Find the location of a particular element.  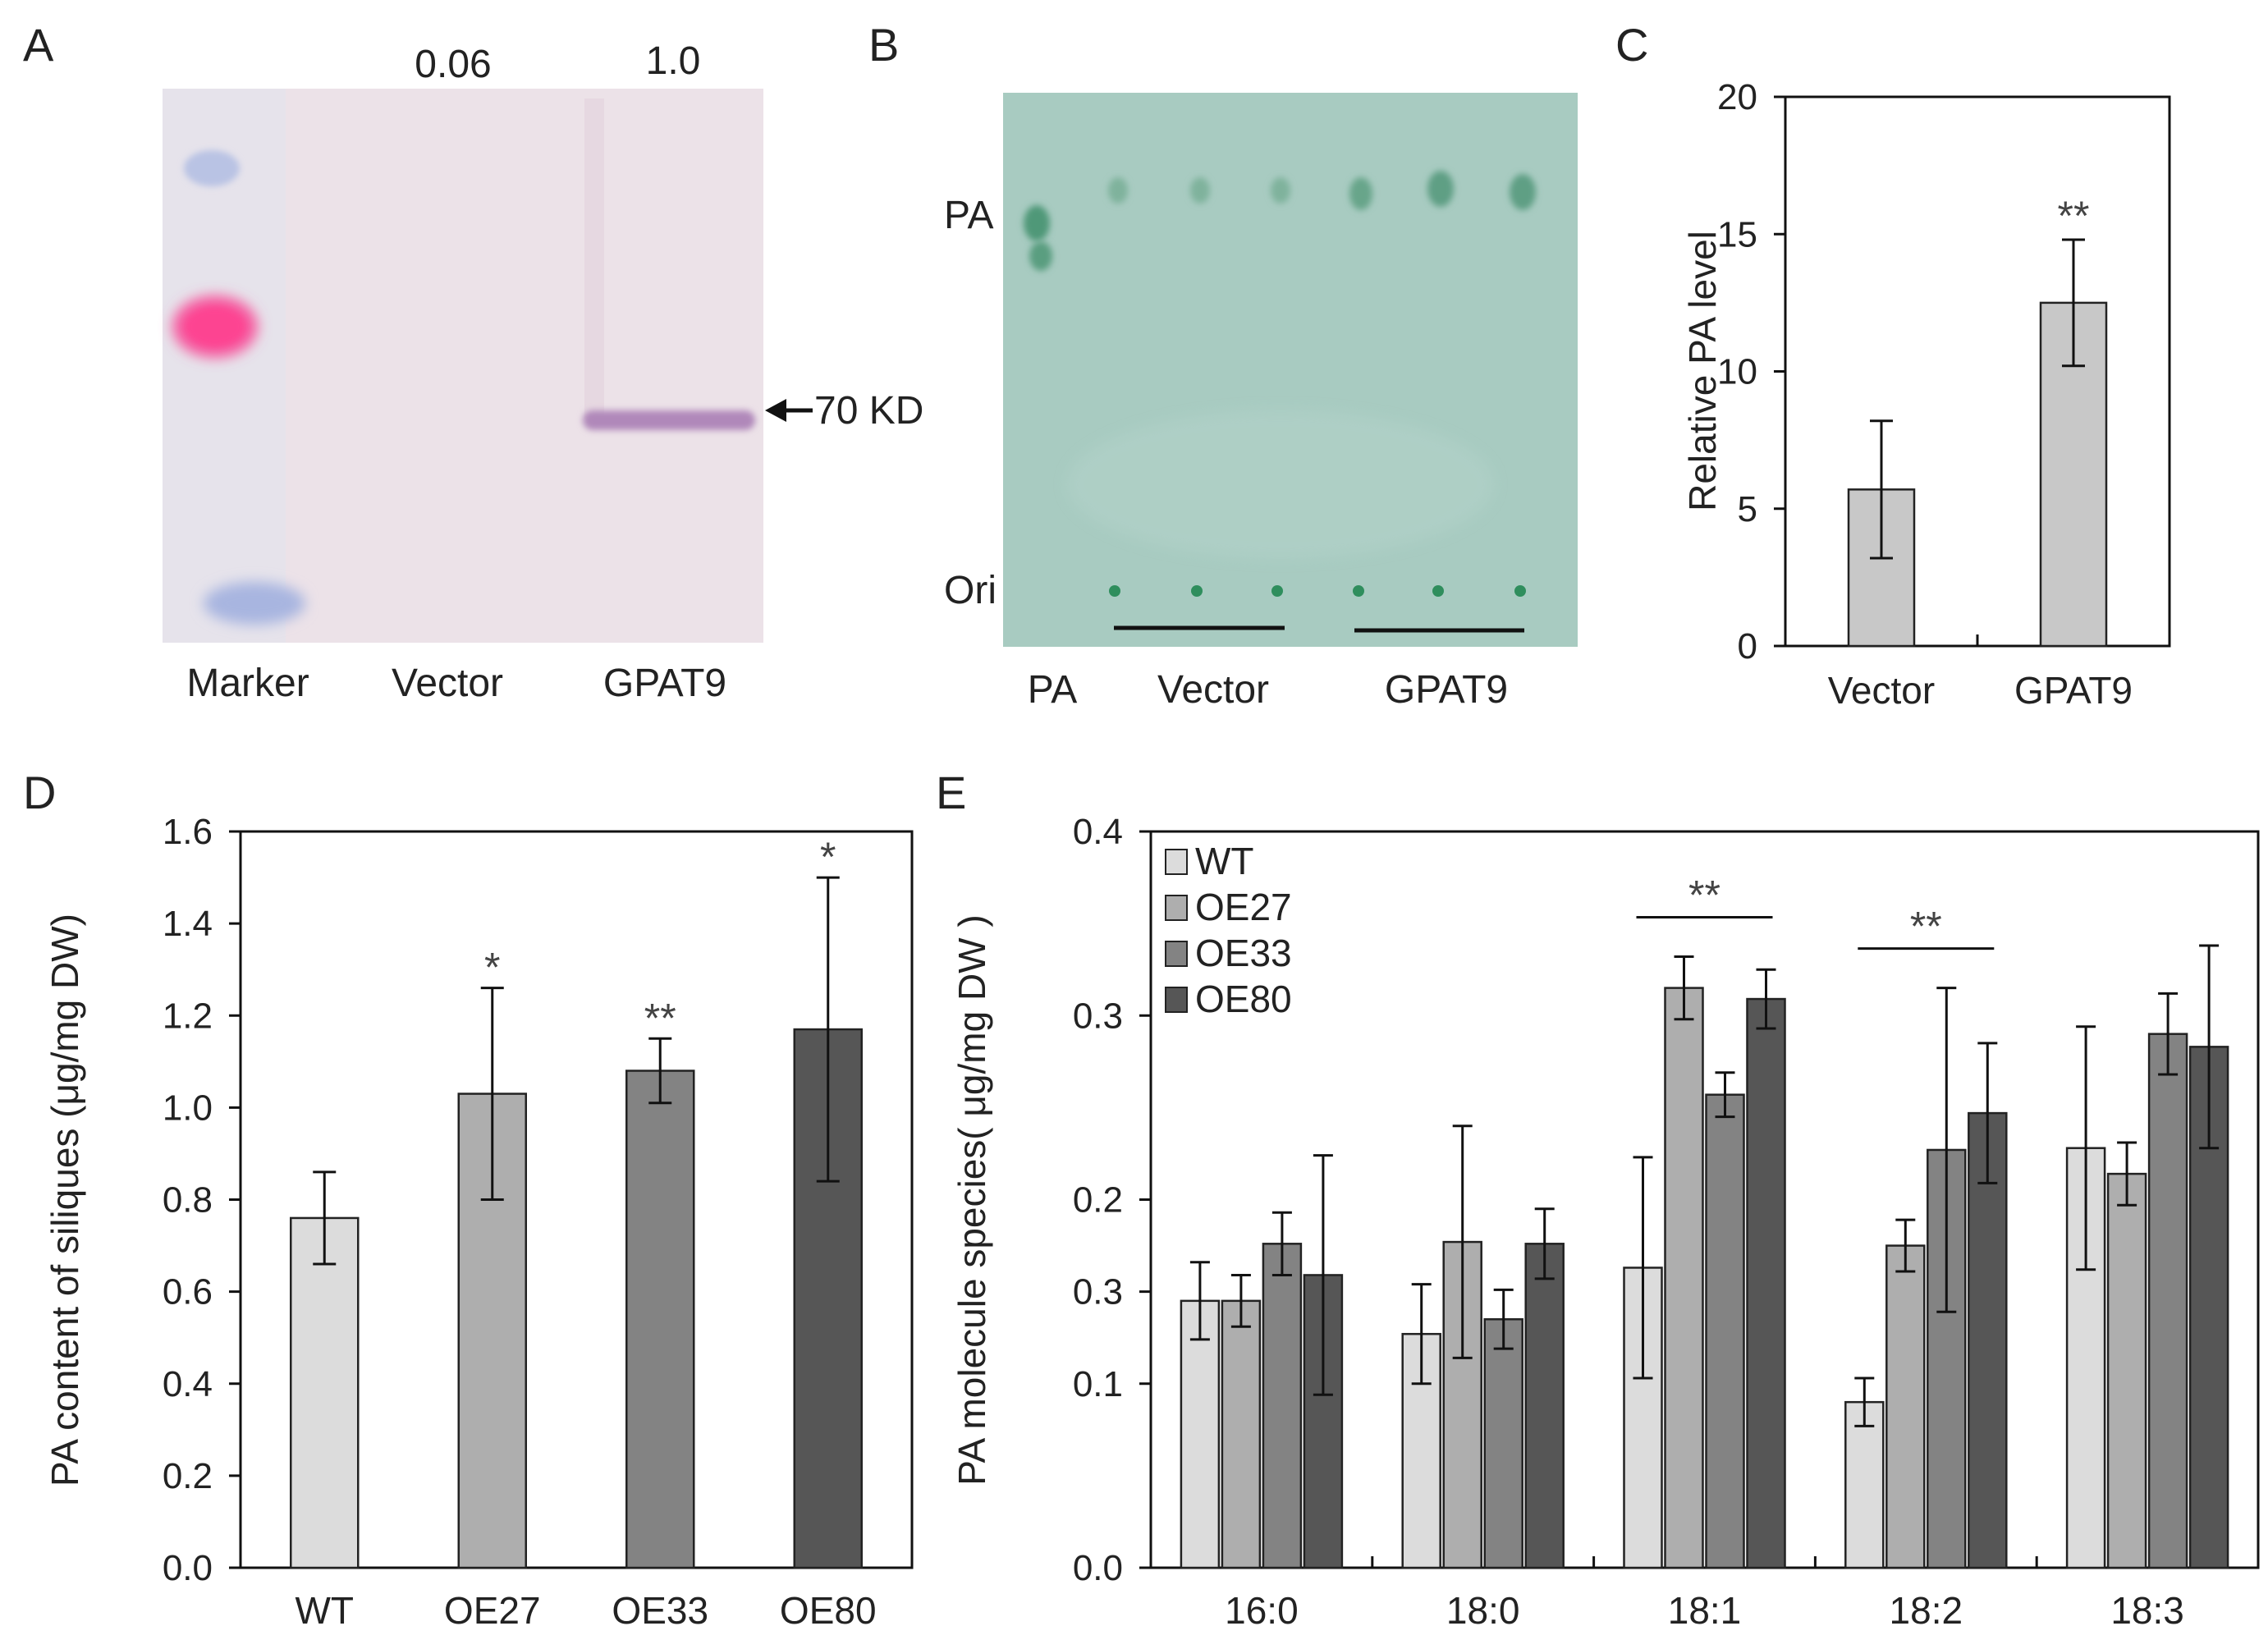

y-tick-label: 5 is located at coordinates (1747, 509).